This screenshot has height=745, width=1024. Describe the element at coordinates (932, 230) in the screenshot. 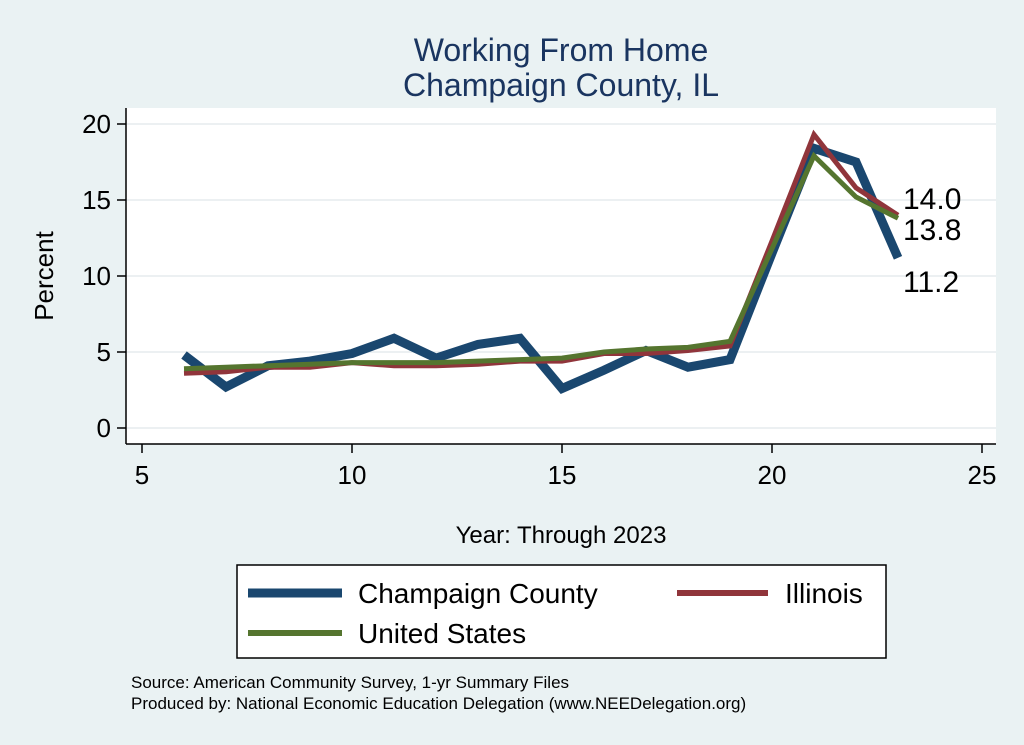

I see `end-label-united-states: 13.8` at that location.